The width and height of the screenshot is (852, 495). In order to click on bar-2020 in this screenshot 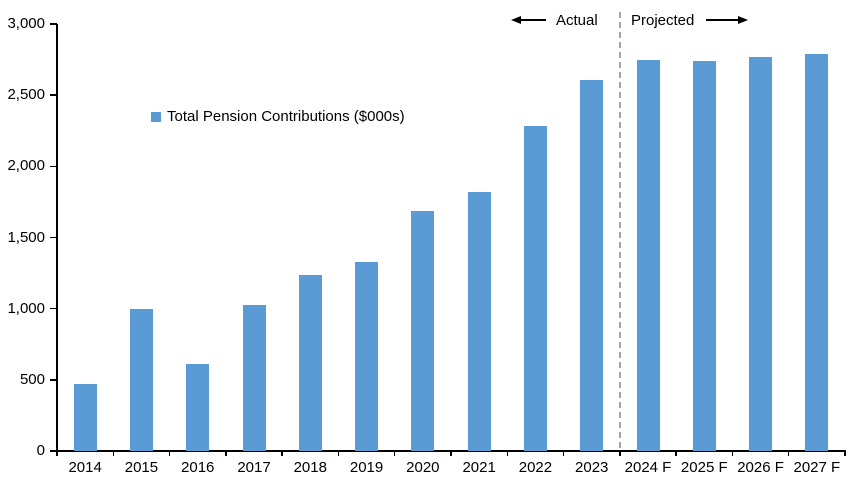, I will do `click(423, 331)`.